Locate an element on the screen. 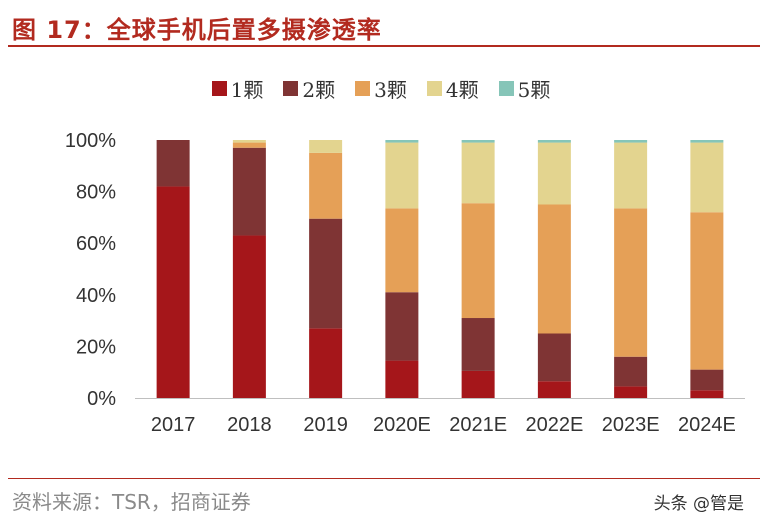  source-note: 资料来源：TSR，招商证券 is located at coordinates (131, 502).